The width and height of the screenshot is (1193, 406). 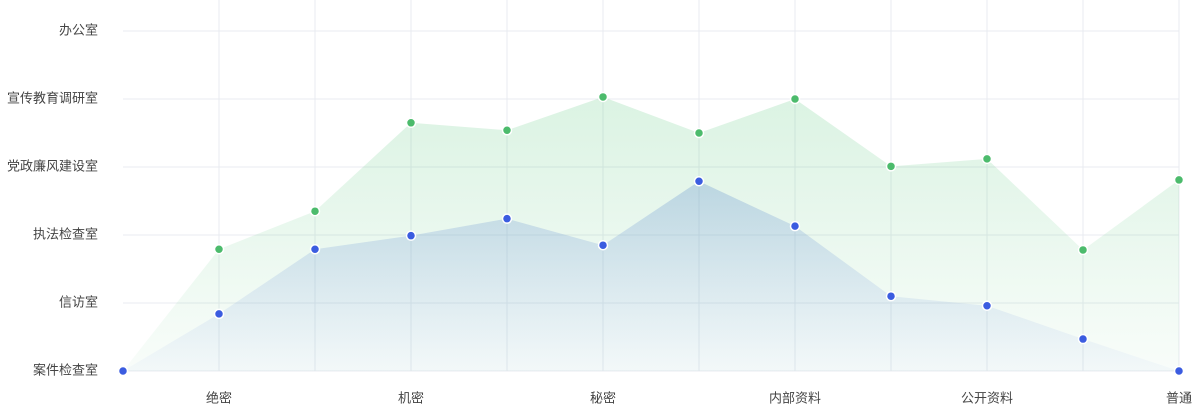 What do you see at coordinates (52, 167) in the screenshot?
I see `y-tick-label: 党政廉风建设室` at bounding box center [52, 167].